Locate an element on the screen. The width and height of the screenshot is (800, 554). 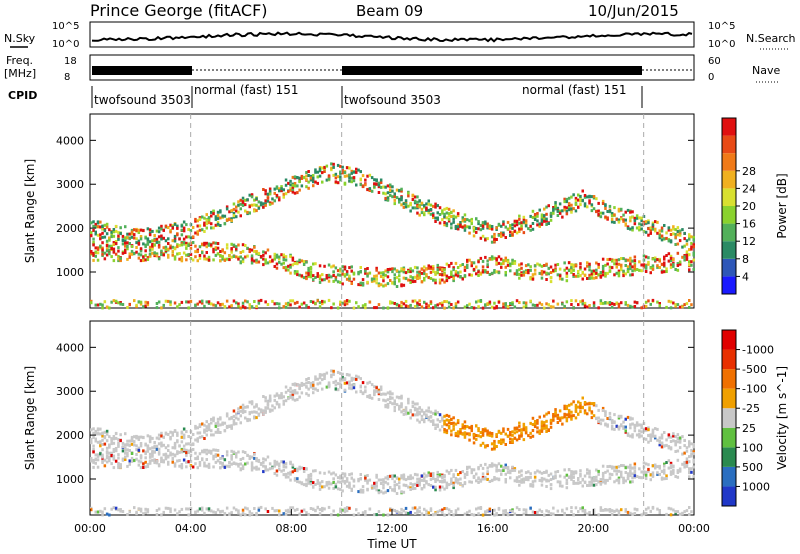
freq-tick-top: 18 is located at coordinates (70, 61).